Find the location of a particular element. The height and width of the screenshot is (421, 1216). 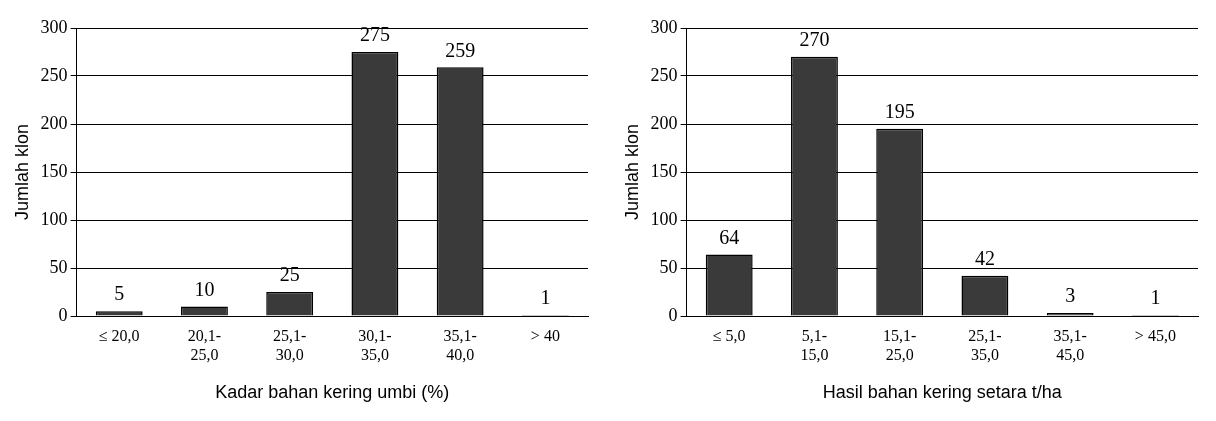

x-axis-title: Hasil bahan kering setara t/ha is located at coordinates (942, 392).